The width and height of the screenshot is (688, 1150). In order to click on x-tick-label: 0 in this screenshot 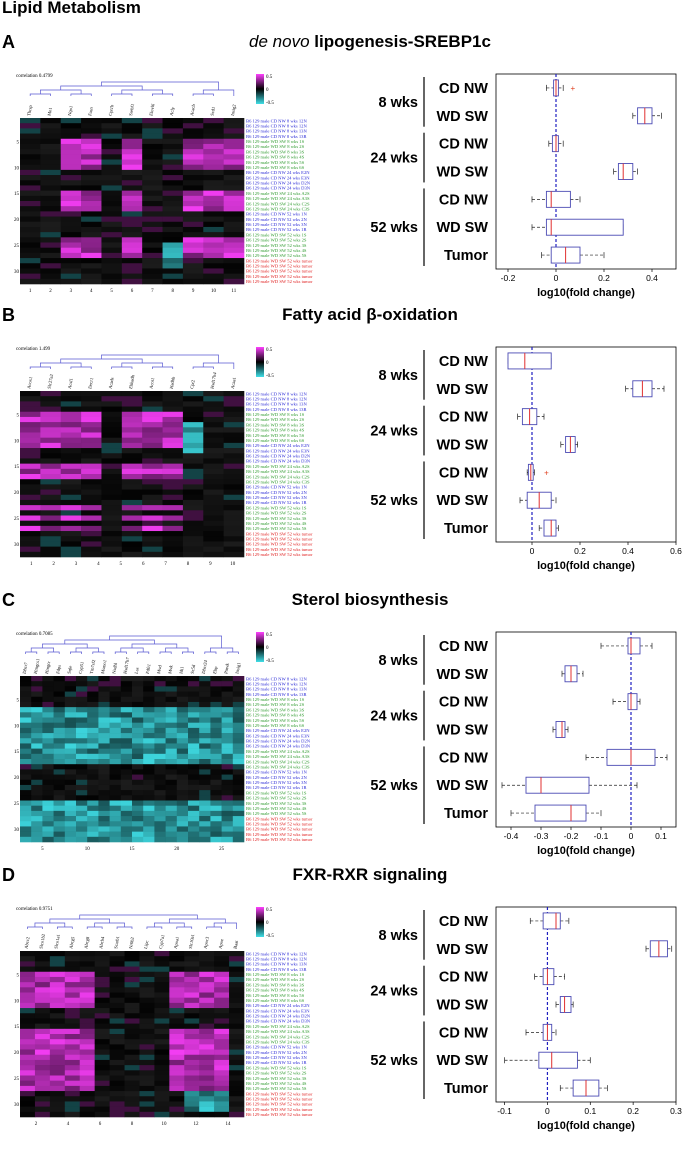, I will do `click(547, 1111)`.